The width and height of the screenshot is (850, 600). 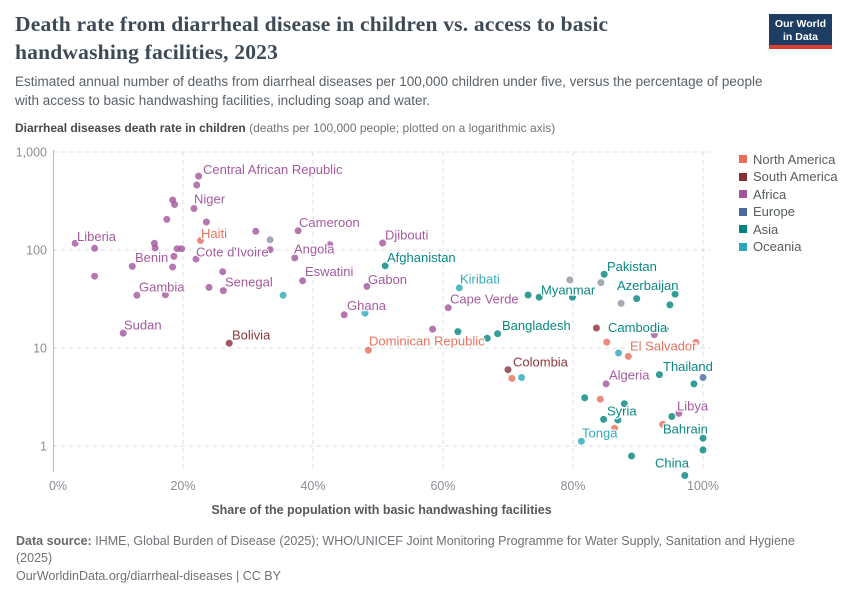 What do you see at coordinates (770, 194) in the screenshot?
I see `legend-label-africa: Africa` at bounding box center [770, 194].